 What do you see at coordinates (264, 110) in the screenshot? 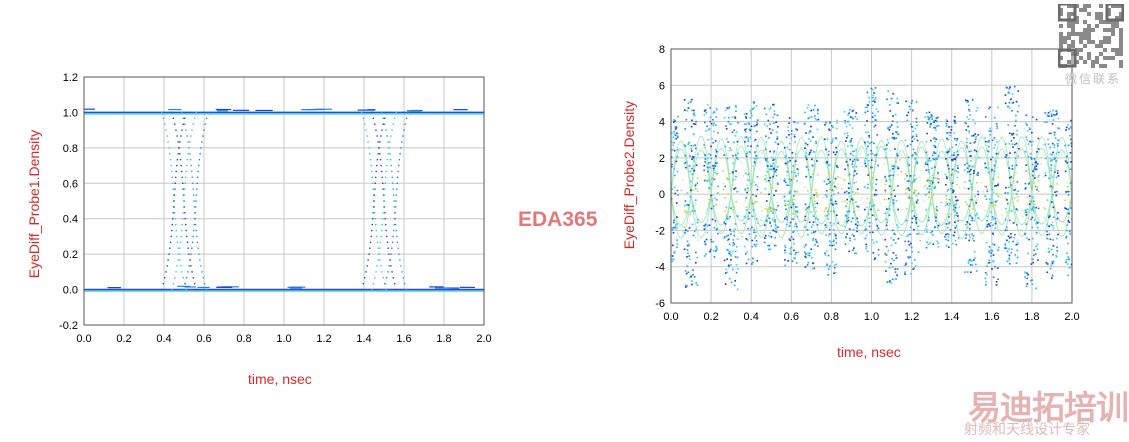
I see `chart1-level-dash` at bounding box center [264, 110].